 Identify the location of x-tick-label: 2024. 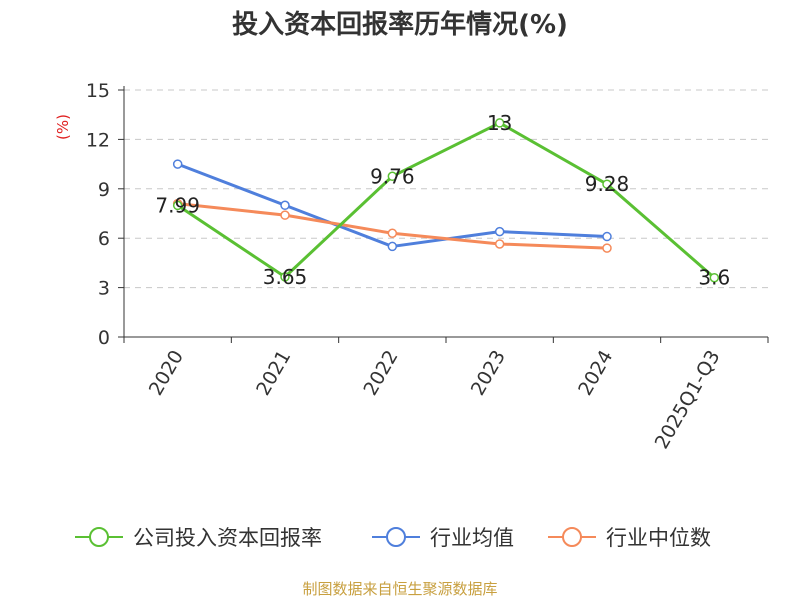
(595, 373).